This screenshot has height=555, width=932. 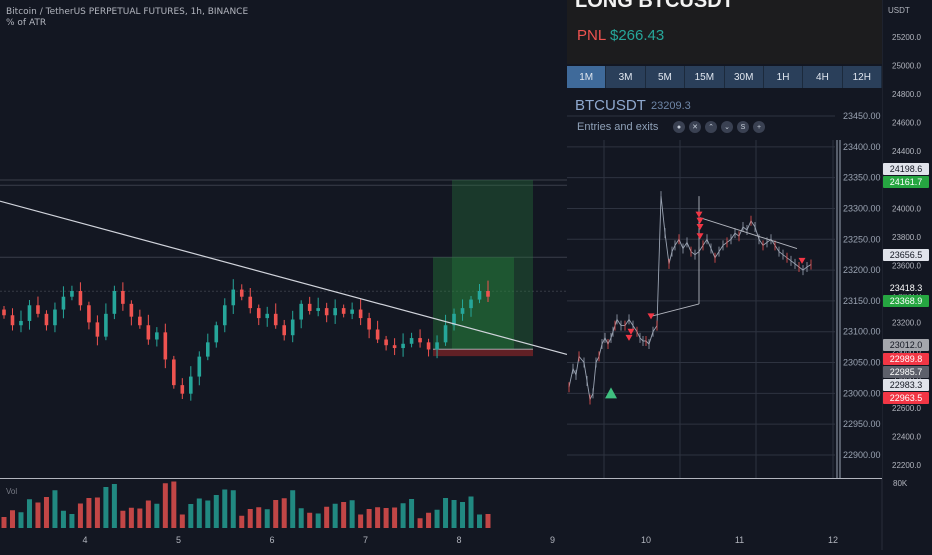 What do you see at coordinates (705, 77) in the screenshot?
I see `tab-15m: 15M` at bounding box center [705, 77].